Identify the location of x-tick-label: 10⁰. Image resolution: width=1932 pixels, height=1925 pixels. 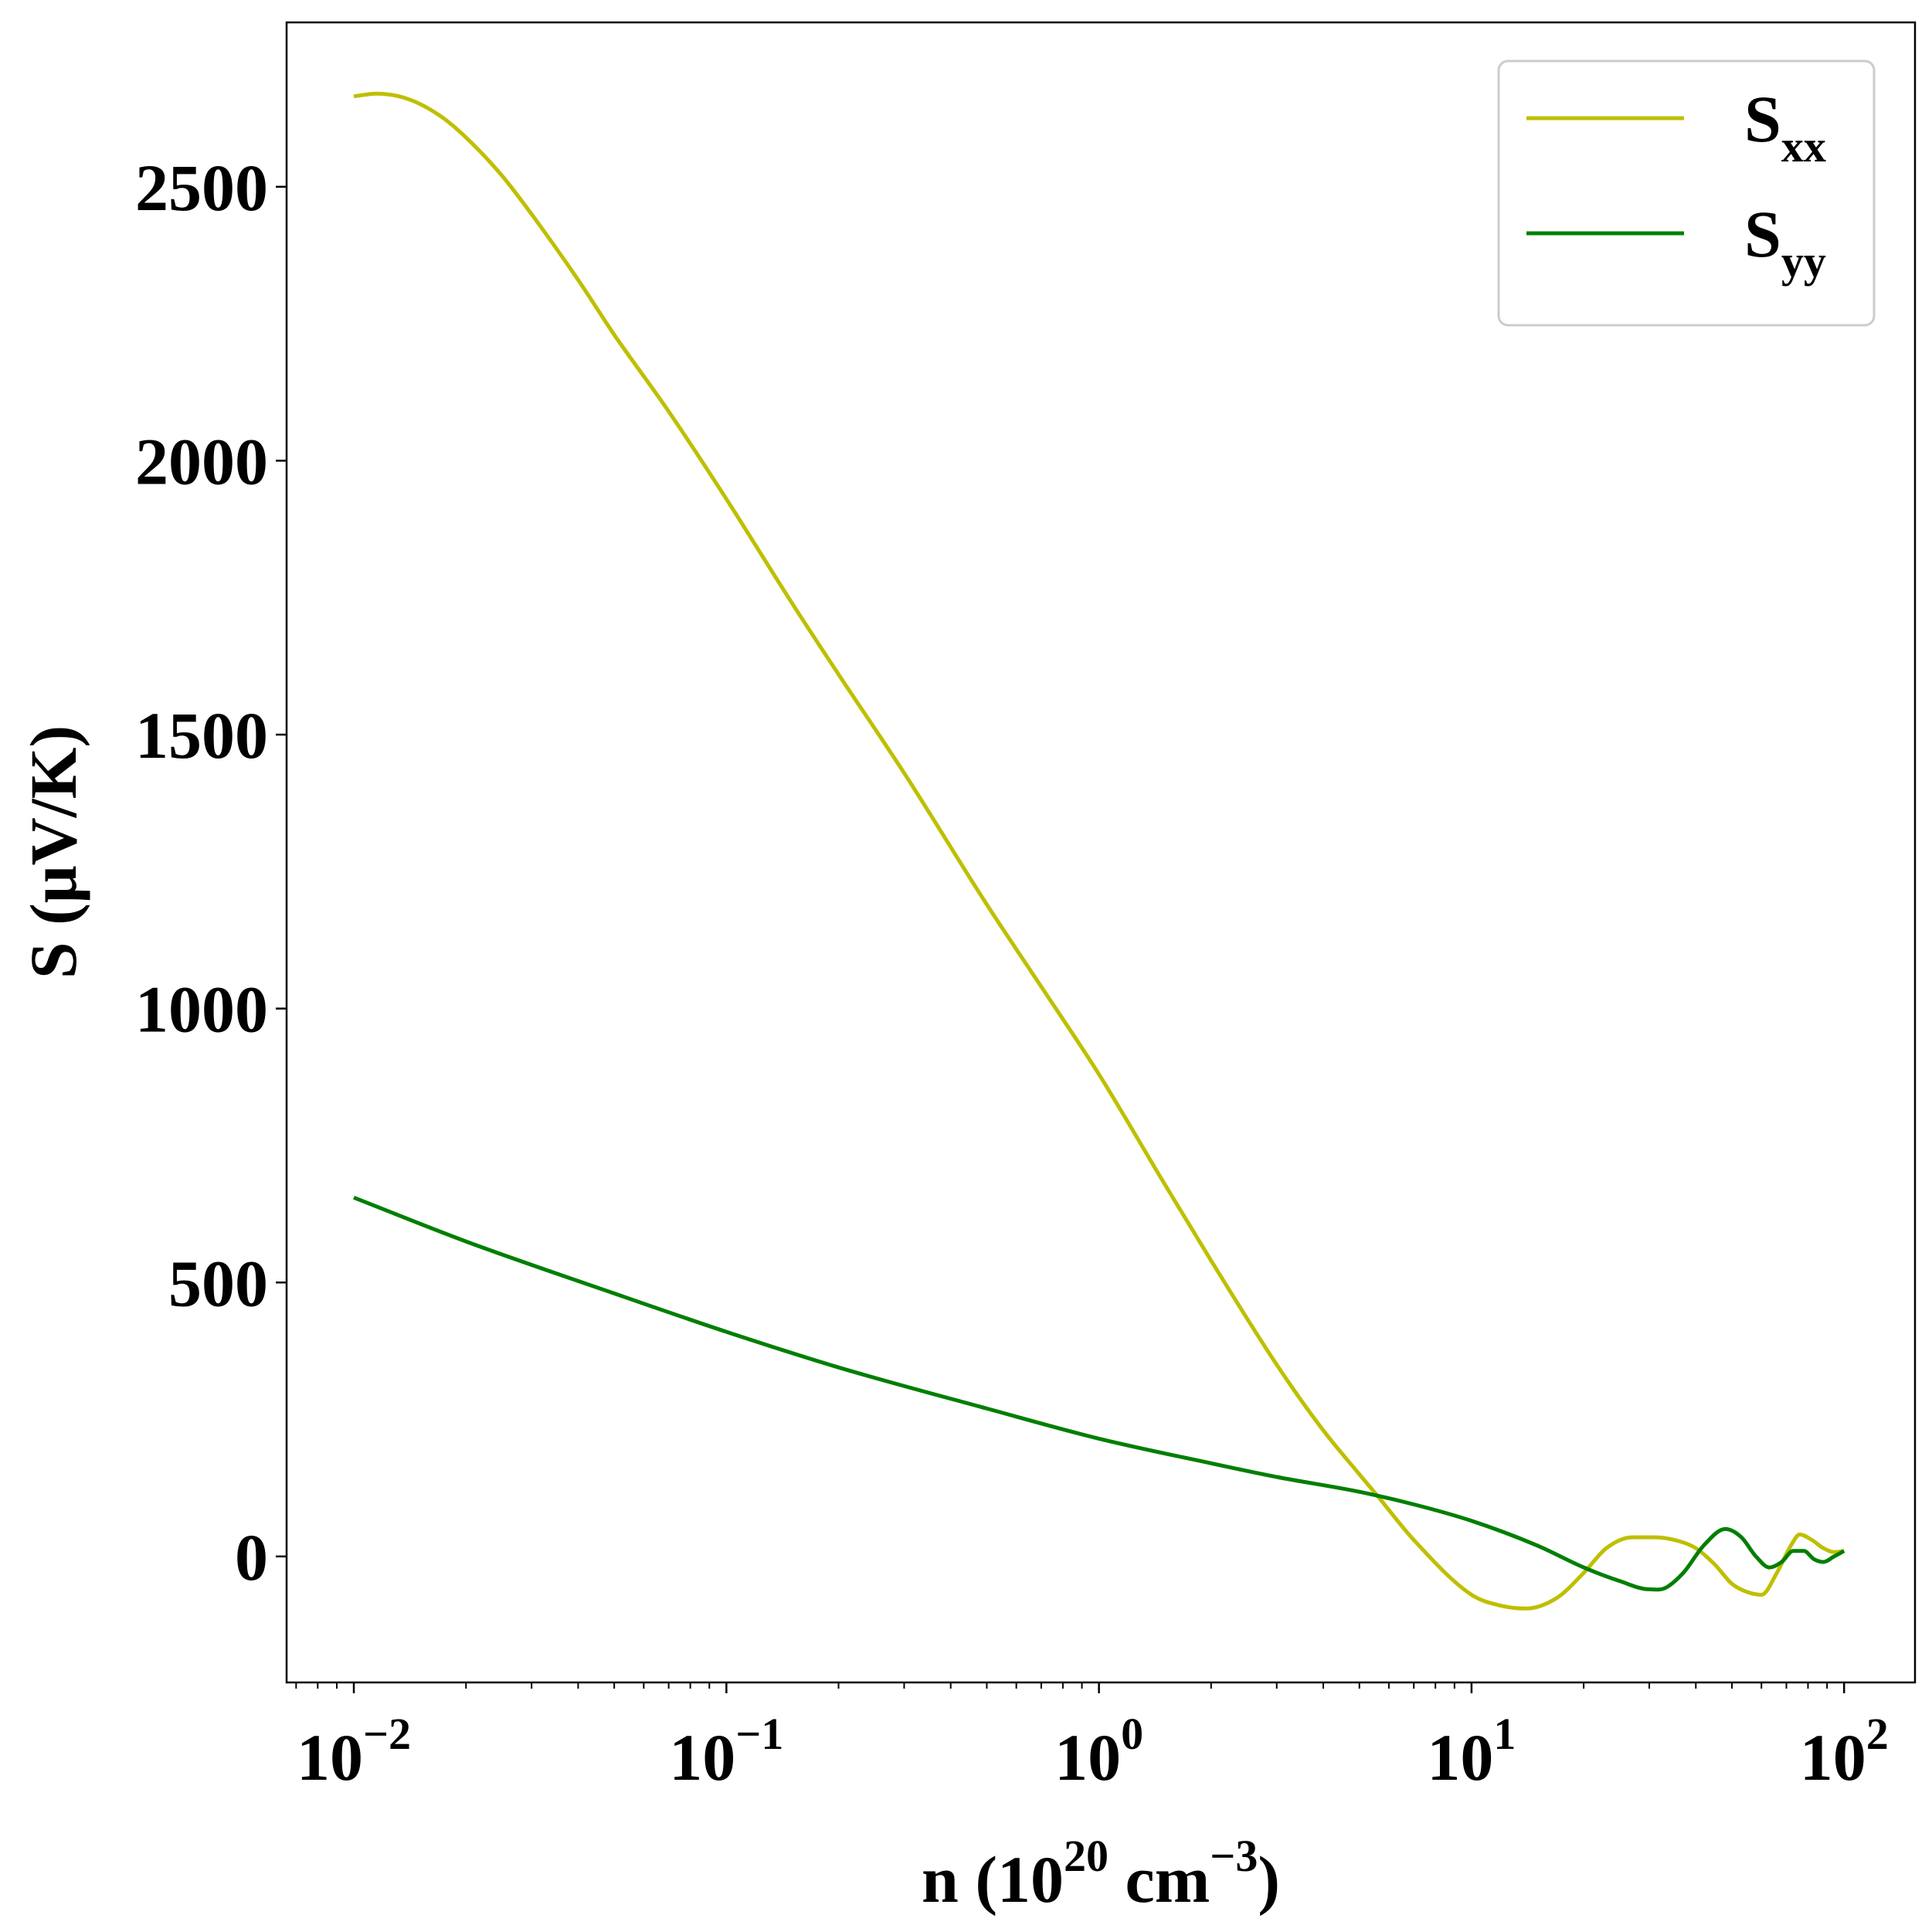
(1099, 1751).